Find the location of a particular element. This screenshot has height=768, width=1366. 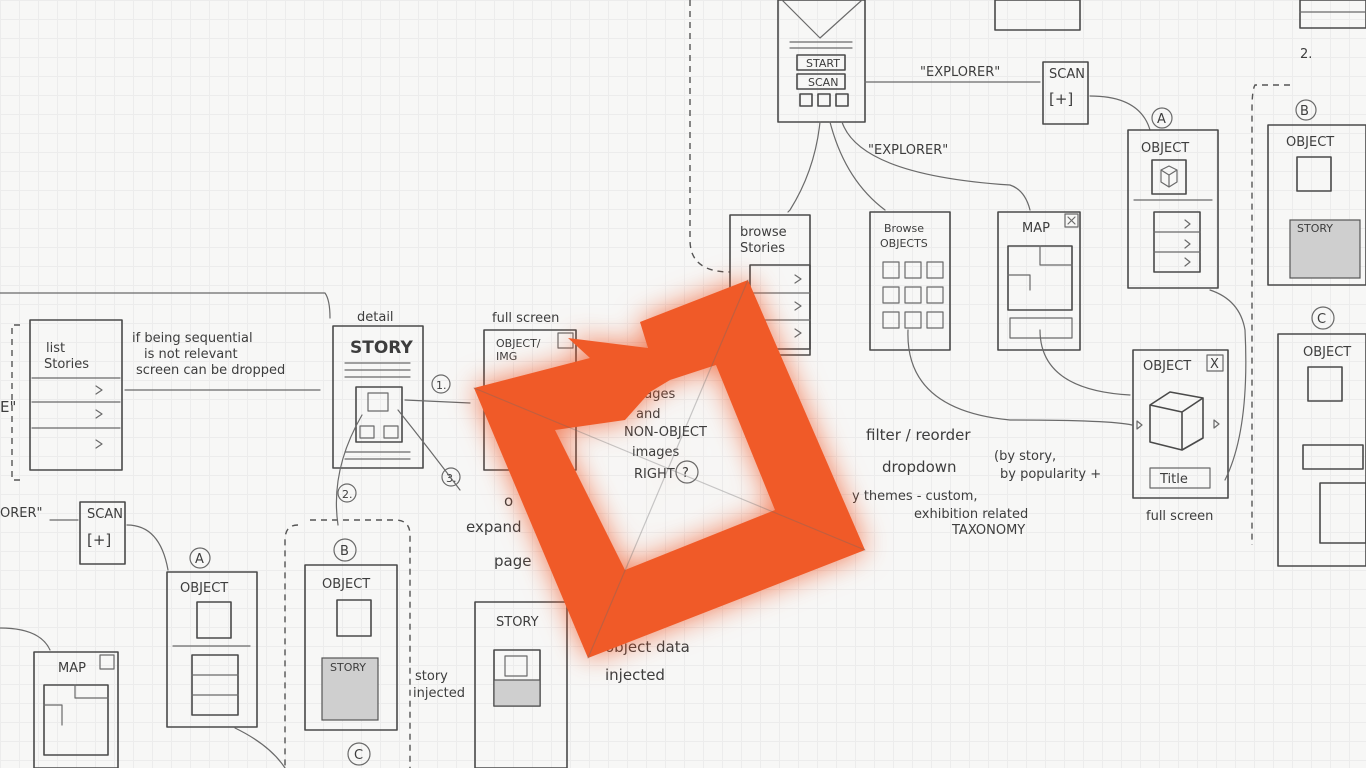

list-stories-screen: list Stories is located at coordinates (76, 395).